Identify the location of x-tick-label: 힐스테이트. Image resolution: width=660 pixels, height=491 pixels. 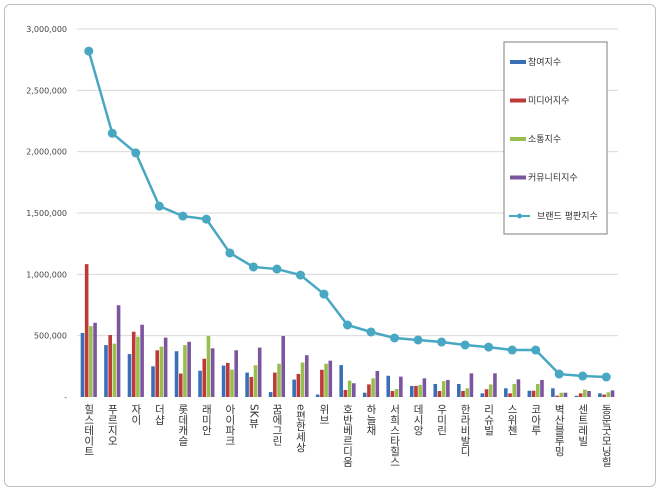
(89, 429).